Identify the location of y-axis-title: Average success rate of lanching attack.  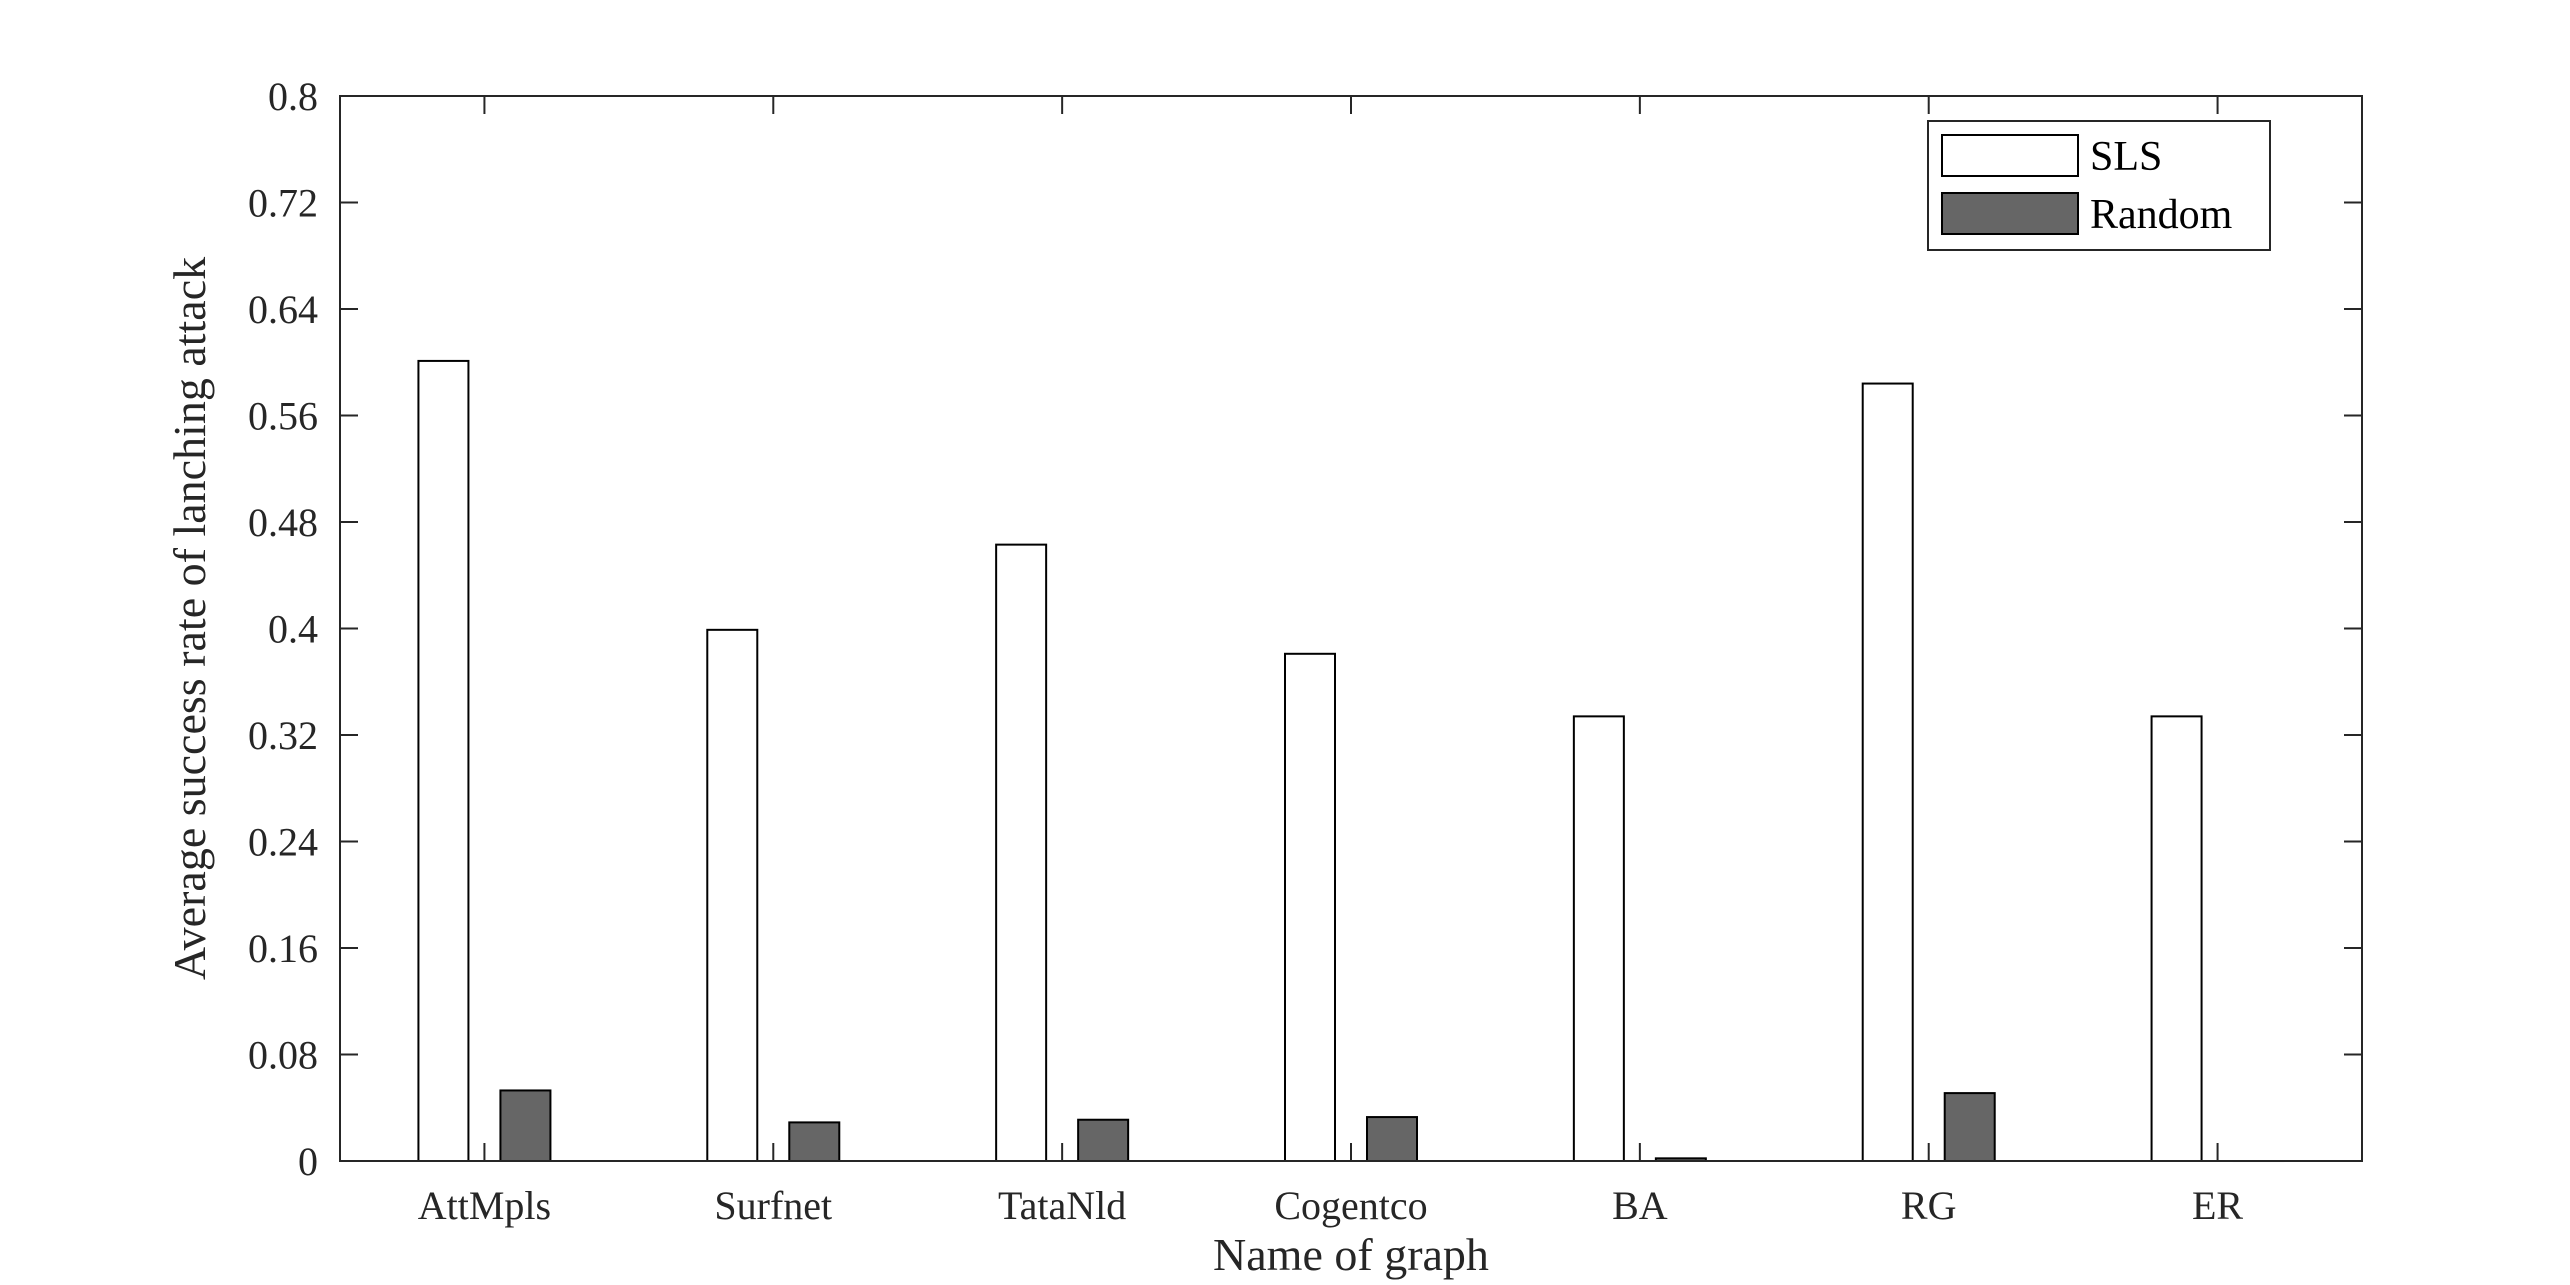
(189, 618).